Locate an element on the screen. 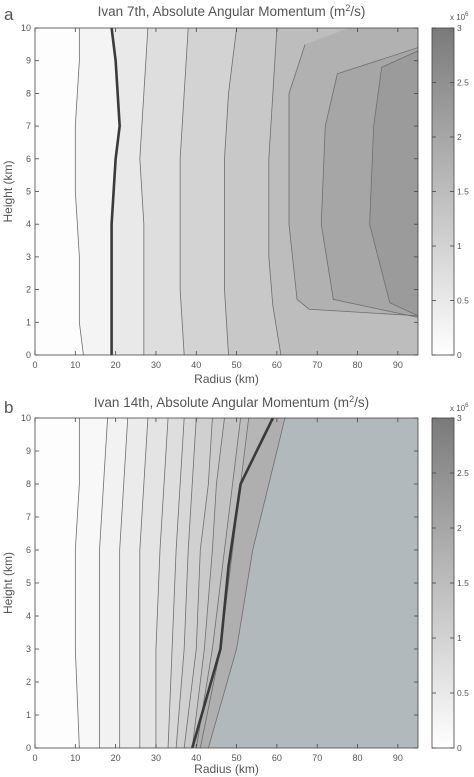  title-main: Ivan 14th, Absolute Angular Momentum (m is located at coordinates (221, 402).